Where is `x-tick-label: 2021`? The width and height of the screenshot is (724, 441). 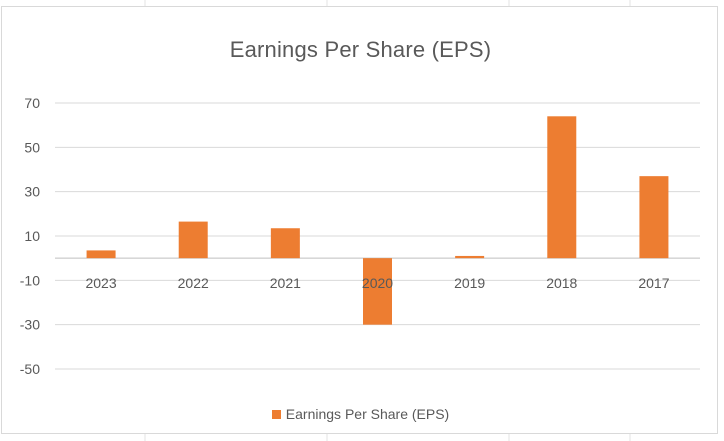 x-tick-label: 2021 is located at coordinates (285, 283).